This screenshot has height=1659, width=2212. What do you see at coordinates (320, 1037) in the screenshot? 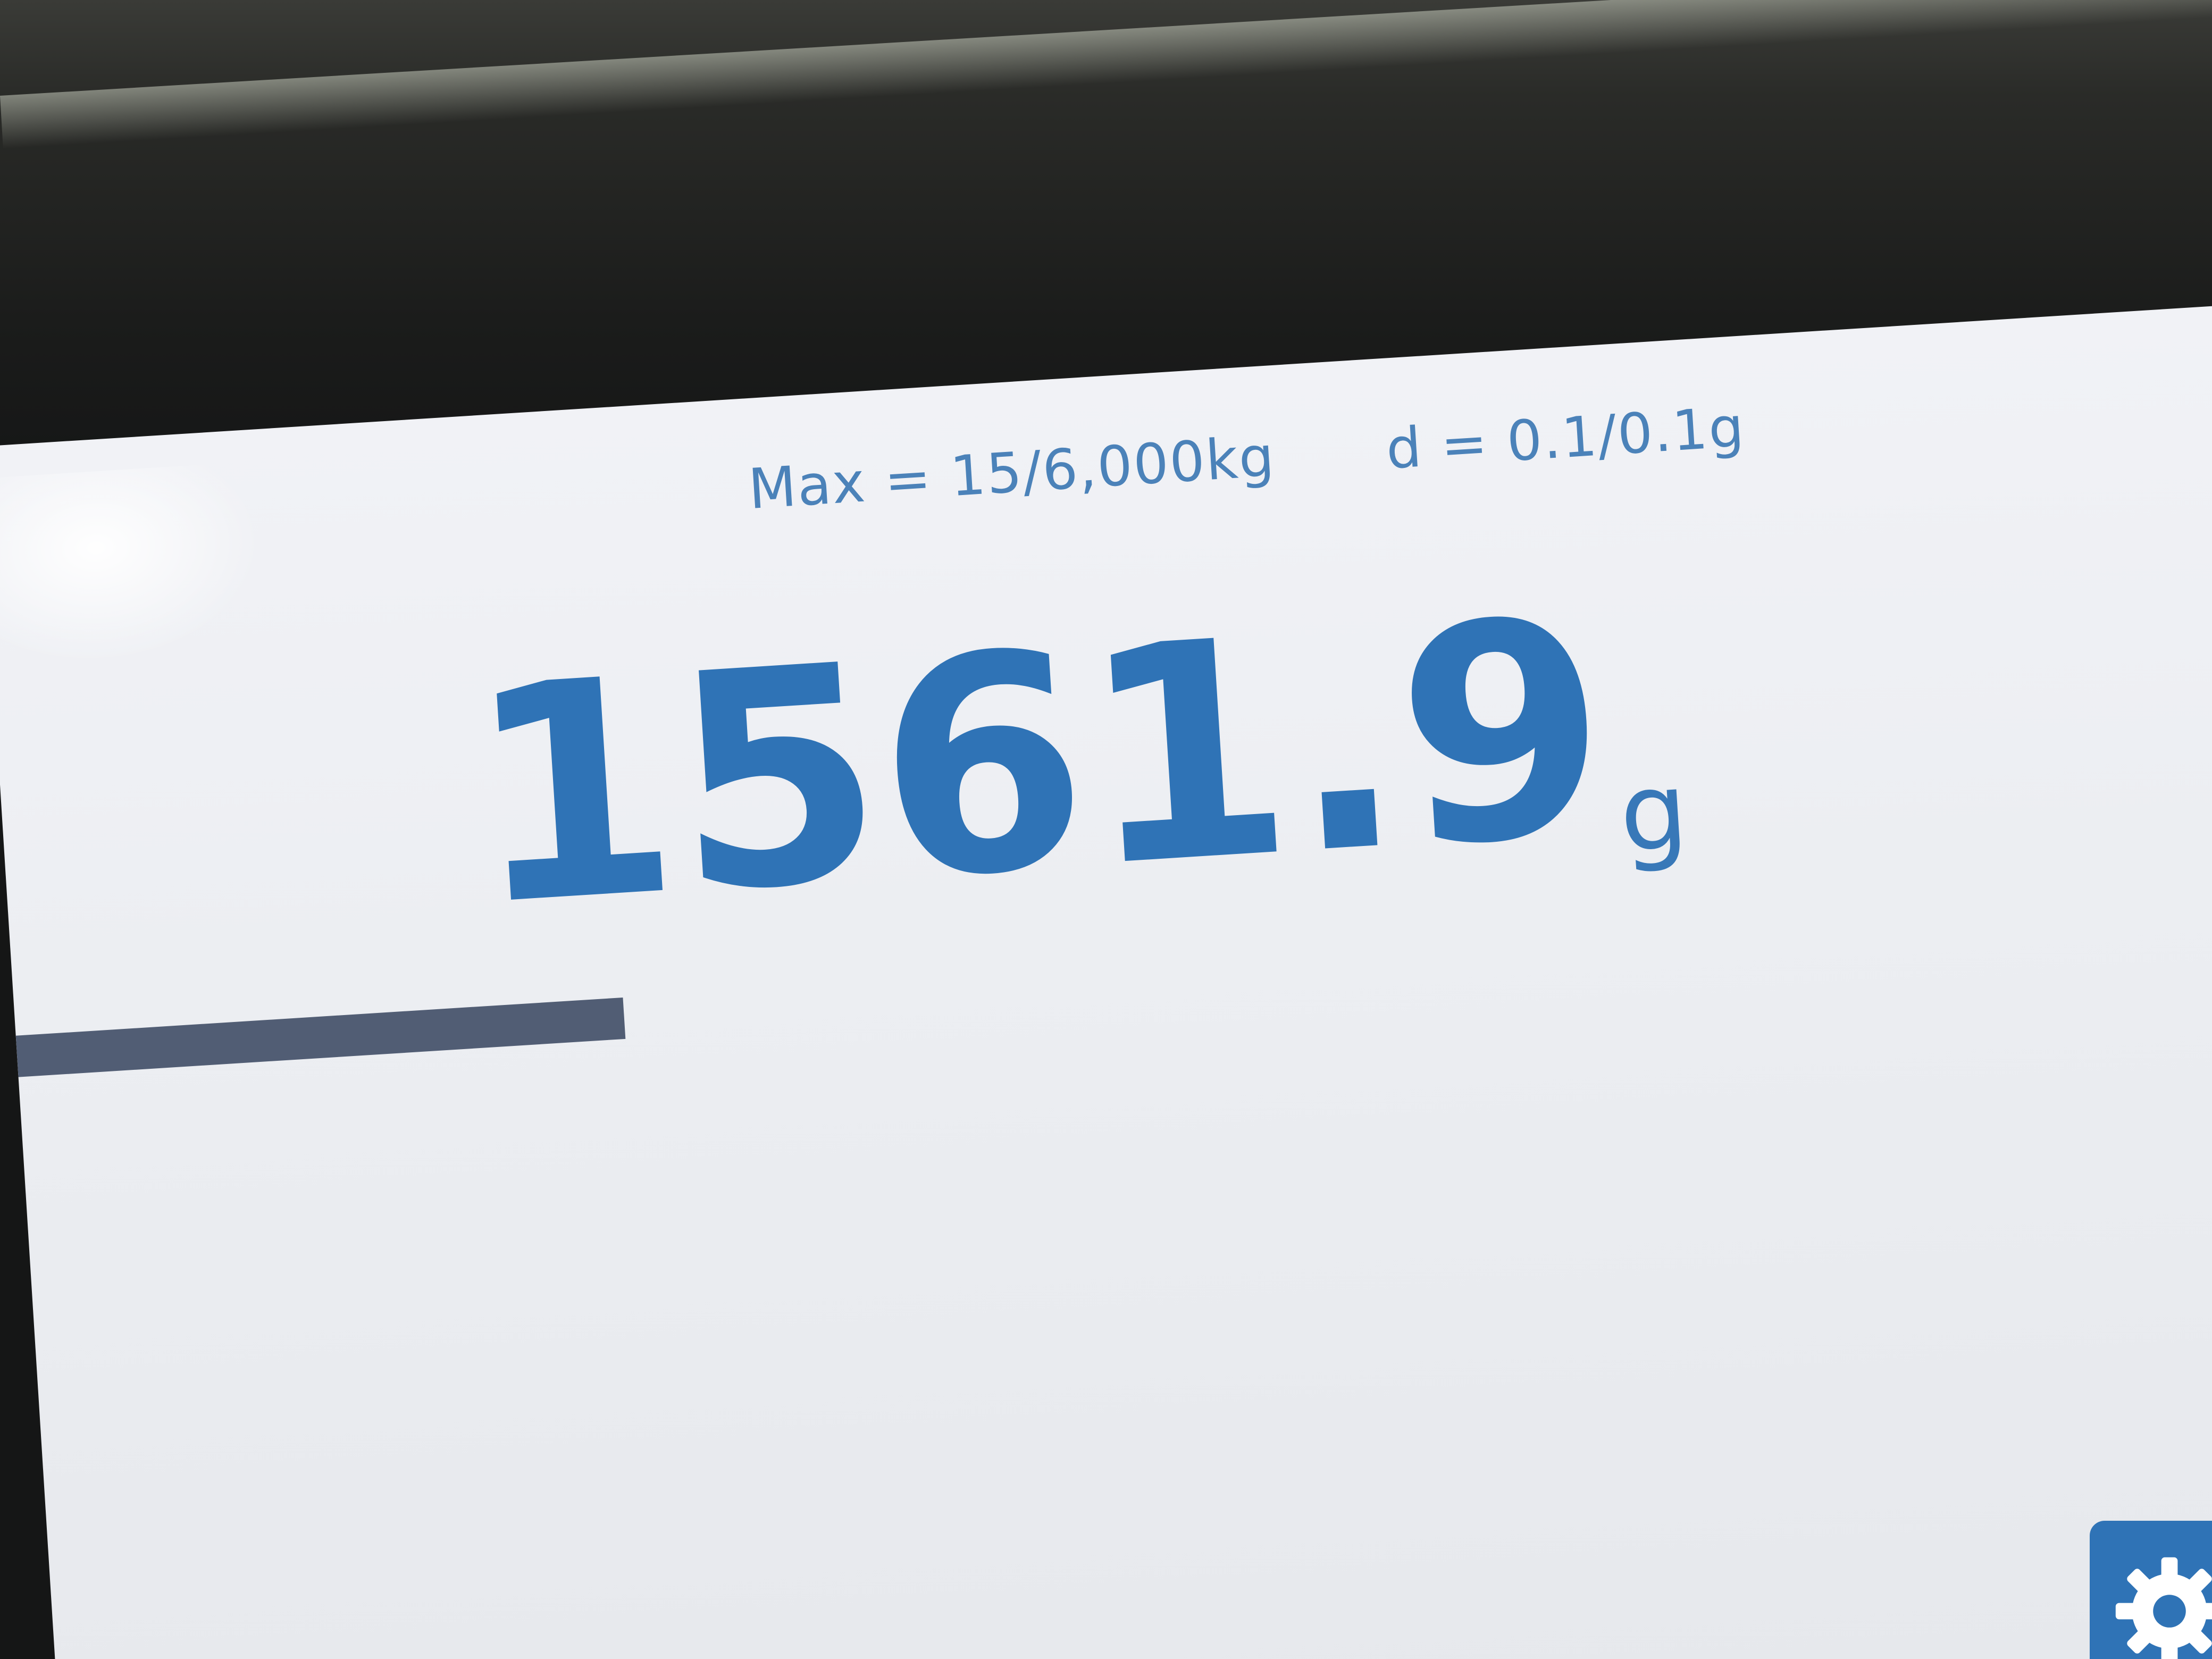
I see `load-indicator-fill` at bounding box center [320, 1037].